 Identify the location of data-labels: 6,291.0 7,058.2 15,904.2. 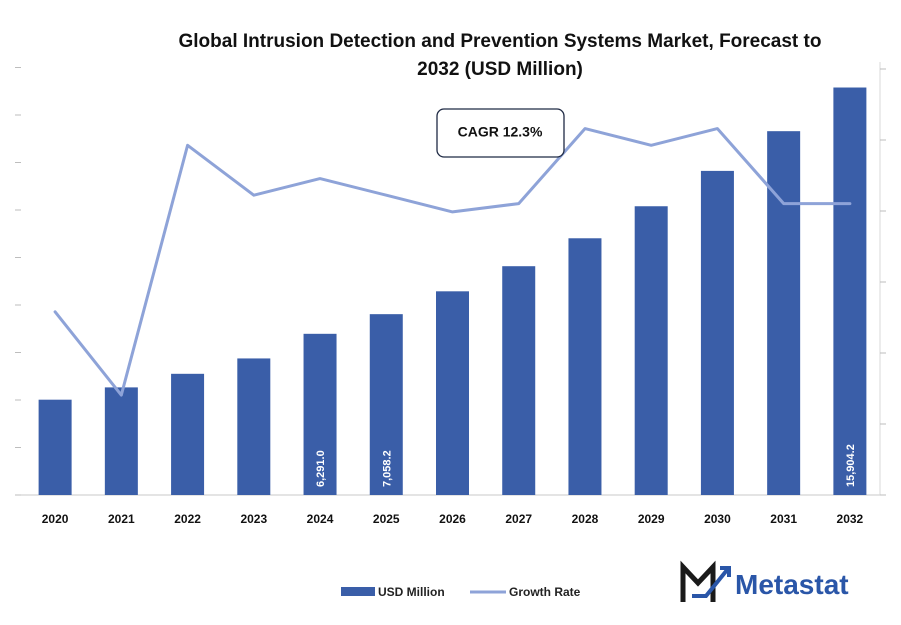
(586, 465).